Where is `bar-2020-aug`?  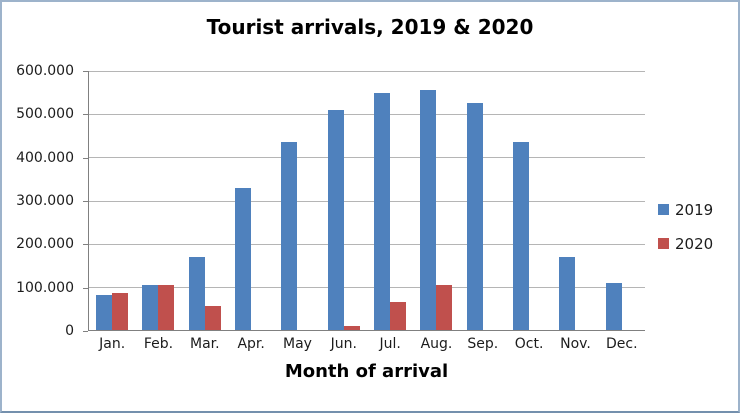 bar-2020-aug is located at coordinates (444, 307).